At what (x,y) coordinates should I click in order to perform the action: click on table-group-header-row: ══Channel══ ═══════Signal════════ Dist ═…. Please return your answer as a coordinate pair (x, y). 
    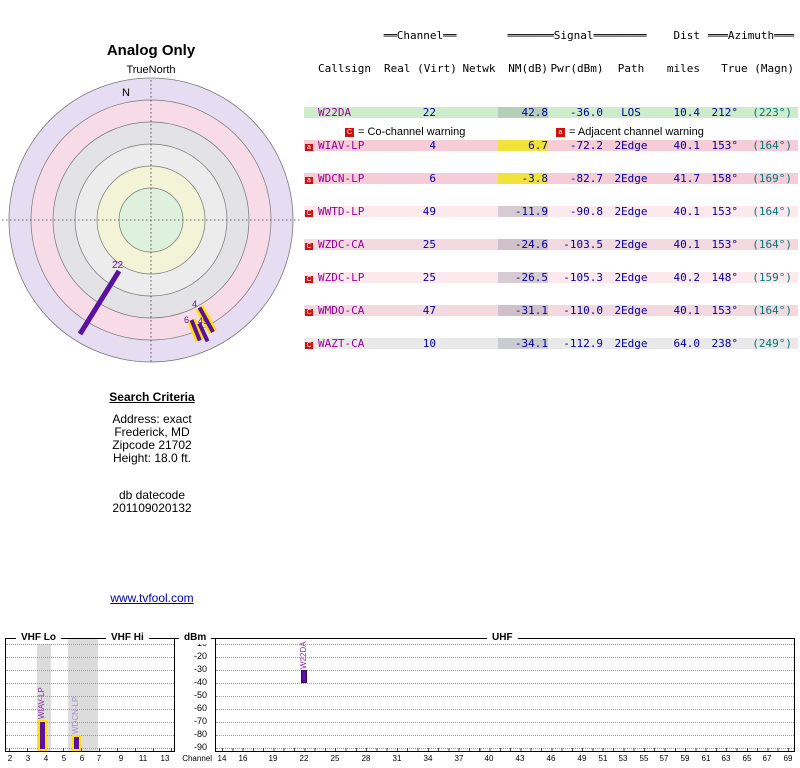
    Looking at the image, I should click on (551, 35).